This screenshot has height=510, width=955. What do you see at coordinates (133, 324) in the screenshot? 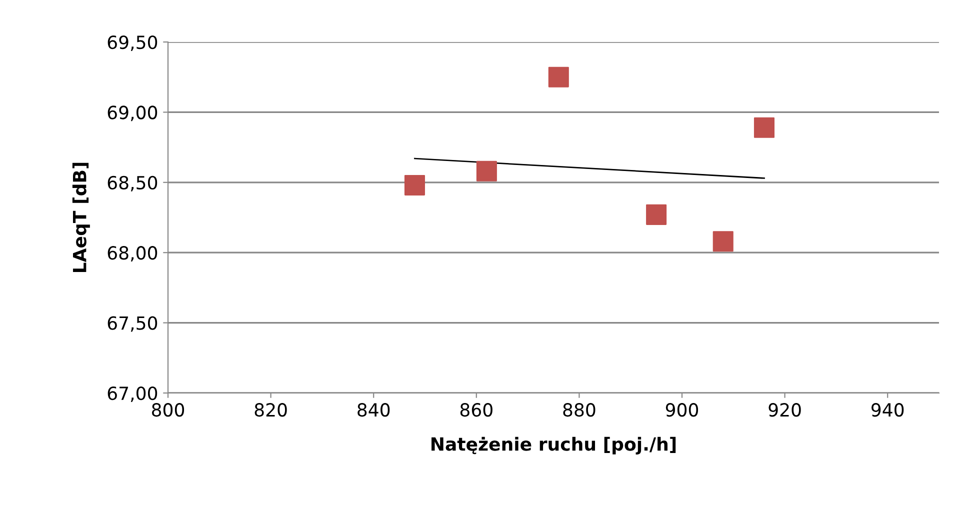
I see `y-tick-label: 67,50` at bounding box center [133, 324].